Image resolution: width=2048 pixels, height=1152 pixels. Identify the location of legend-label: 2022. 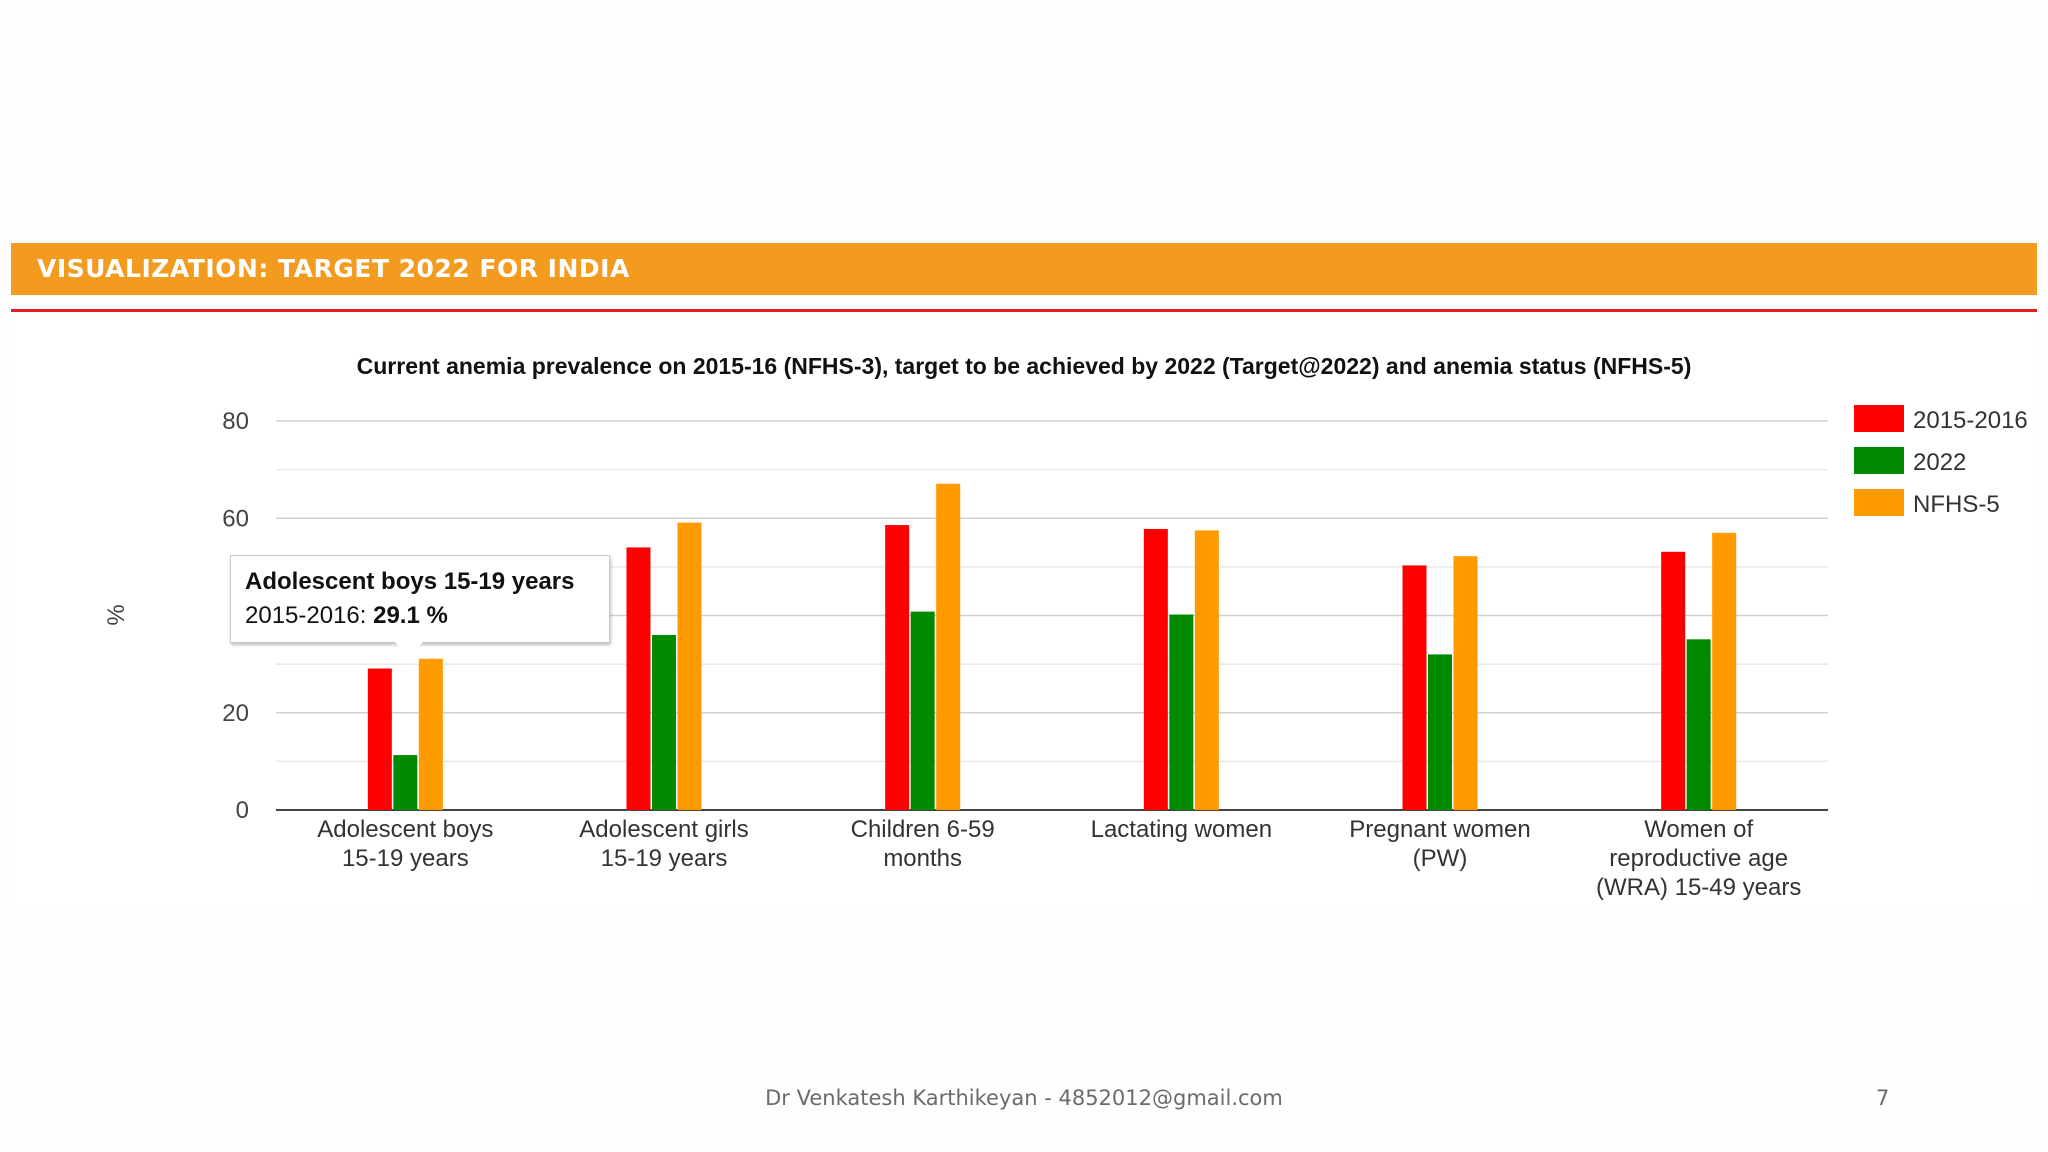
(1939, 462).